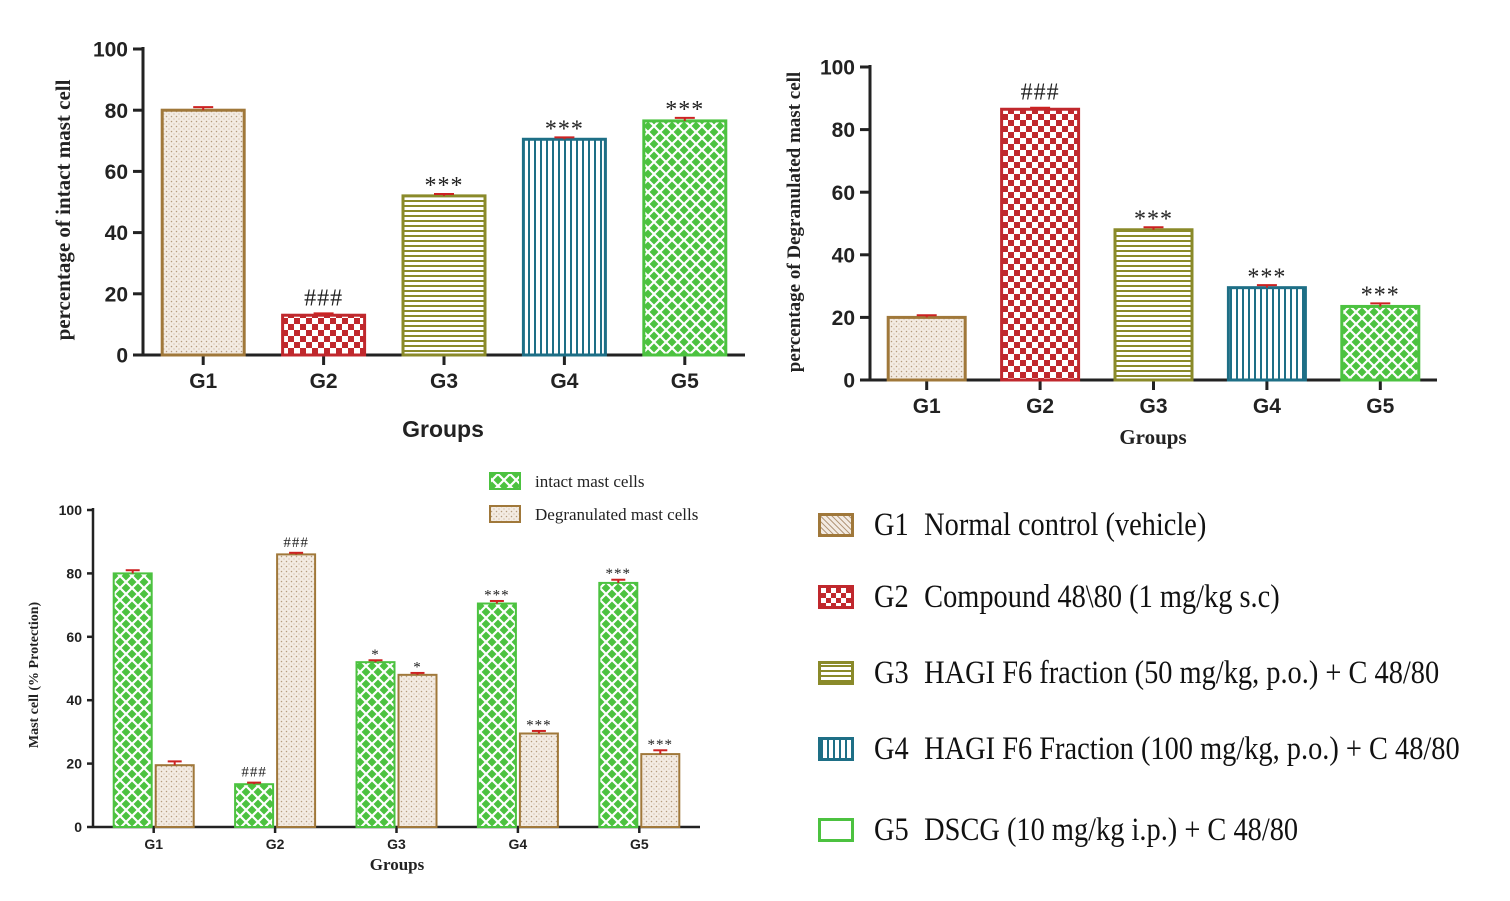 The image size is (1510, 901). Describe the element at coordinates (375, 744) in the screenshot. I see `bar-intact-g3` at that location.